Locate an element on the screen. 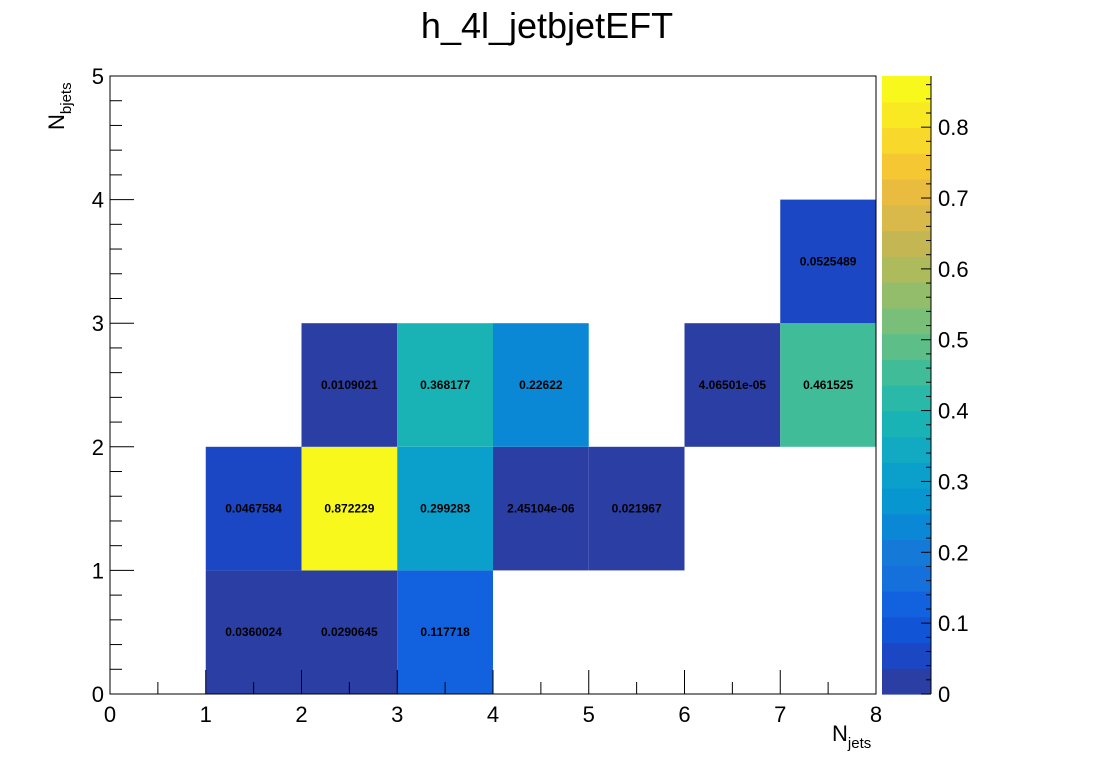 Image resolution: width=1096 pixels, height=777 pixels. y-axis-label: Nbjets is located at coordinates (59, 106).